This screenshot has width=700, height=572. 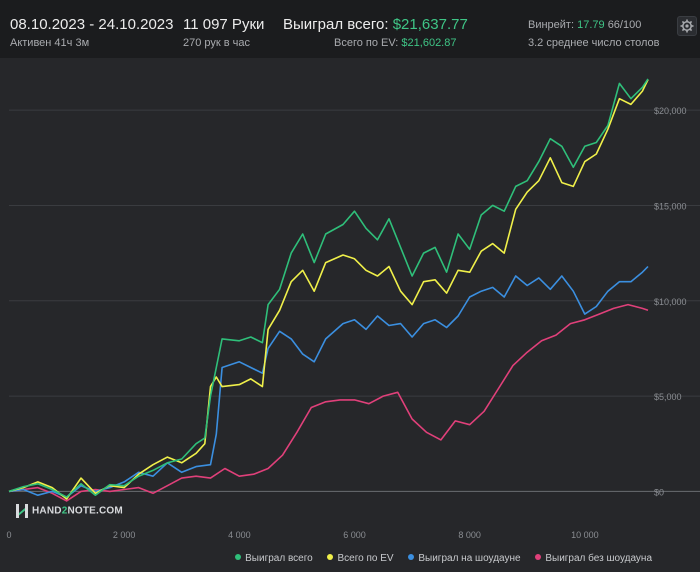 I want to click on hand2note-logo: HAND2NOTE.COM, so click(x=69, y=511).